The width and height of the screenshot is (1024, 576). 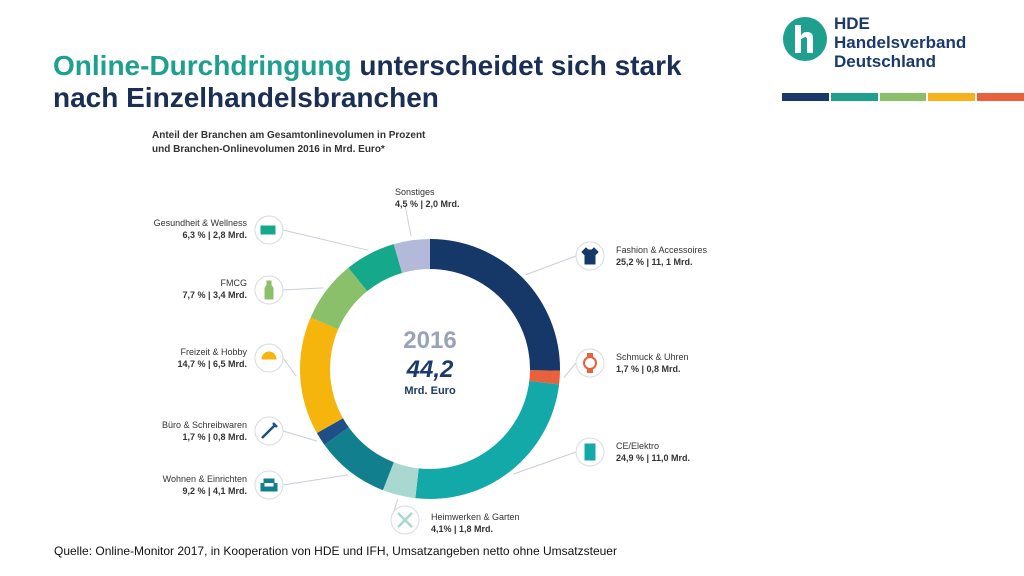 I want to click on bottle-icon, so click(x=269, y=290).